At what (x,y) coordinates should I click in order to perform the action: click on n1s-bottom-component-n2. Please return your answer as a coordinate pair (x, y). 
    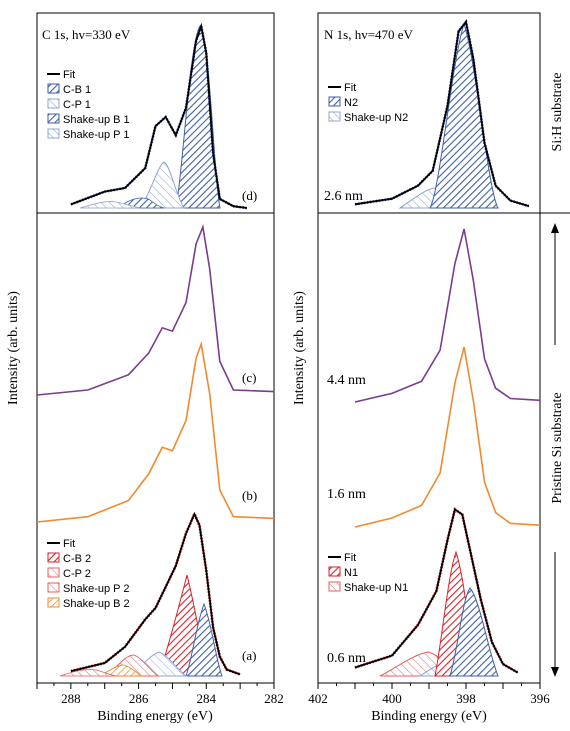
    Looking at the image, I should click on (474, 632).